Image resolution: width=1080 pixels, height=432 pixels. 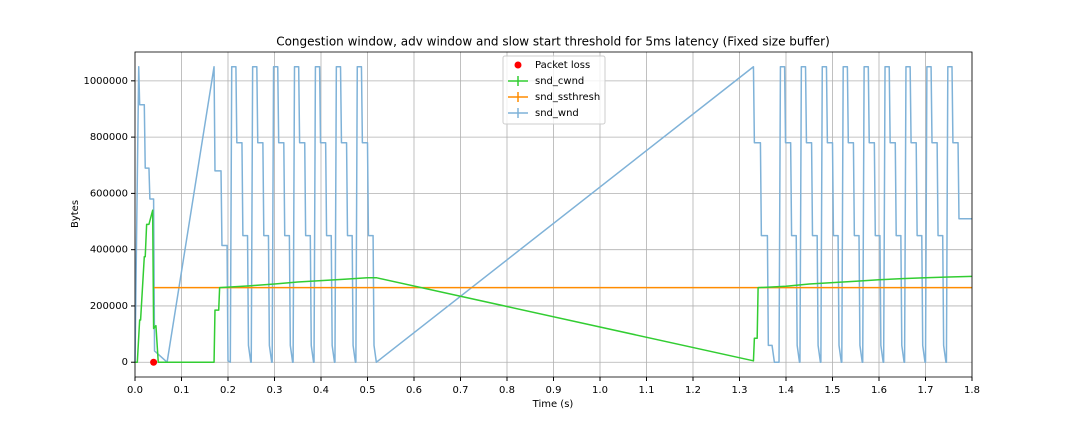 I want to click on x-tick-label: 0.4, so click(x=321, y=390).